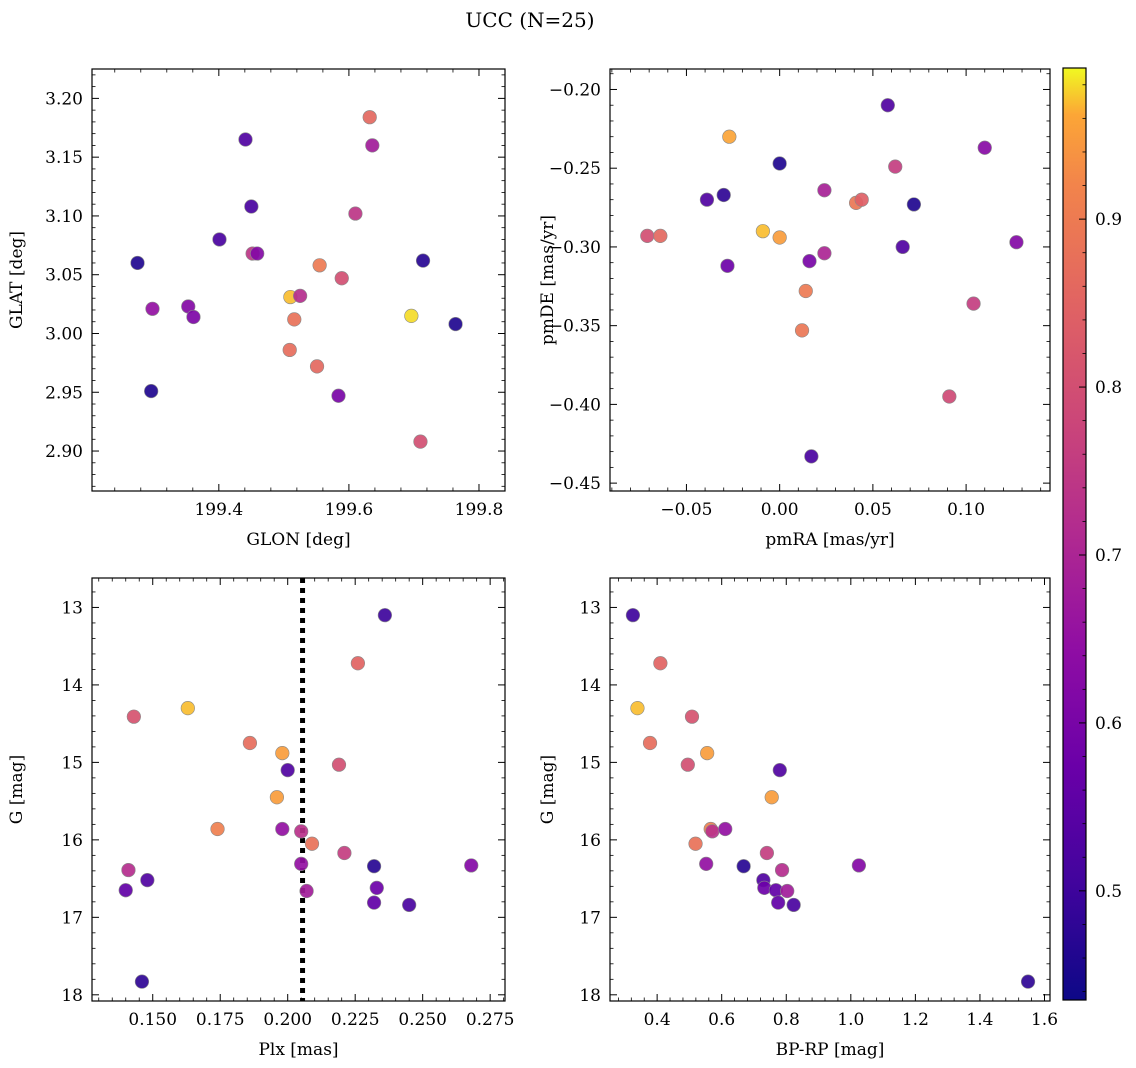 The image size is (1136, 1068). Describe the element at coordinates (1074, 534) in the screenshot. I see `colorbar-gradient` at that location.